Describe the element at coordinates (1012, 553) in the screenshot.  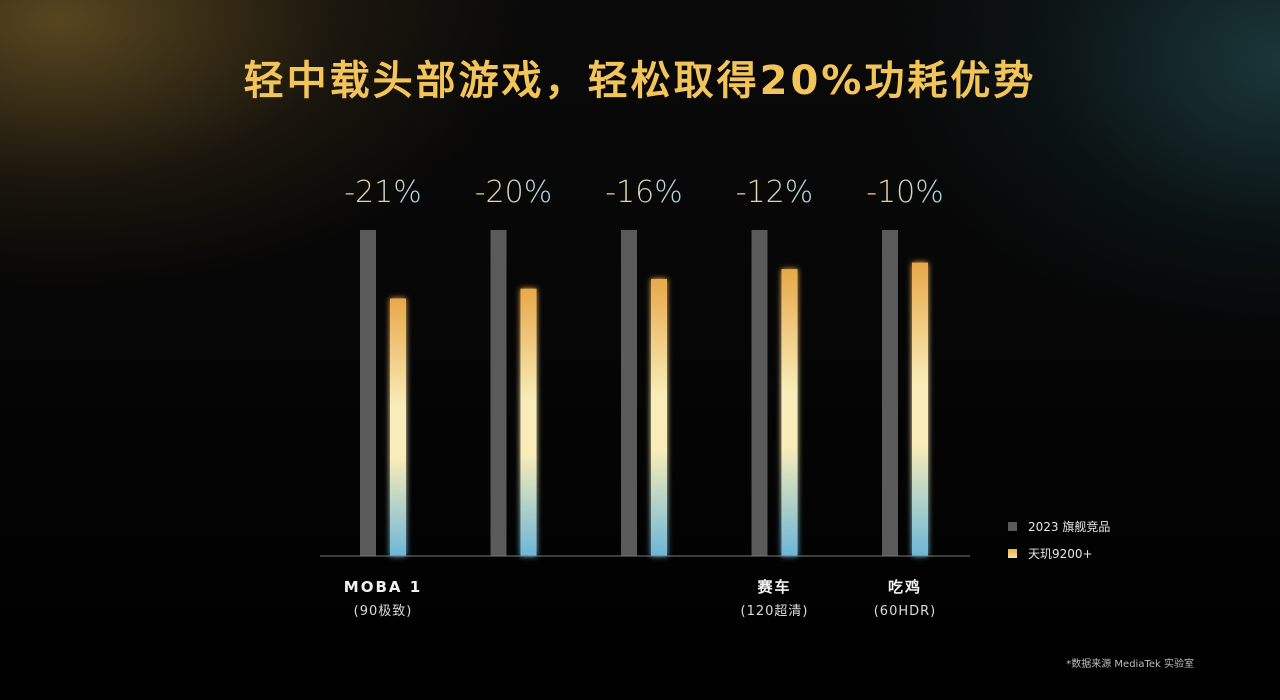
I see `legend-swatch-gold` at that location.